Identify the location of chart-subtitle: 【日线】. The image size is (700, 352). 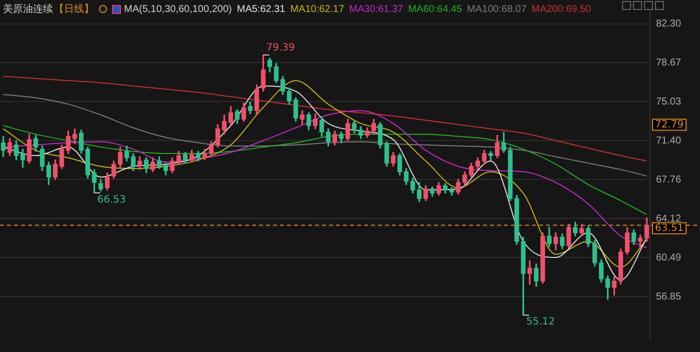
(74, 9).